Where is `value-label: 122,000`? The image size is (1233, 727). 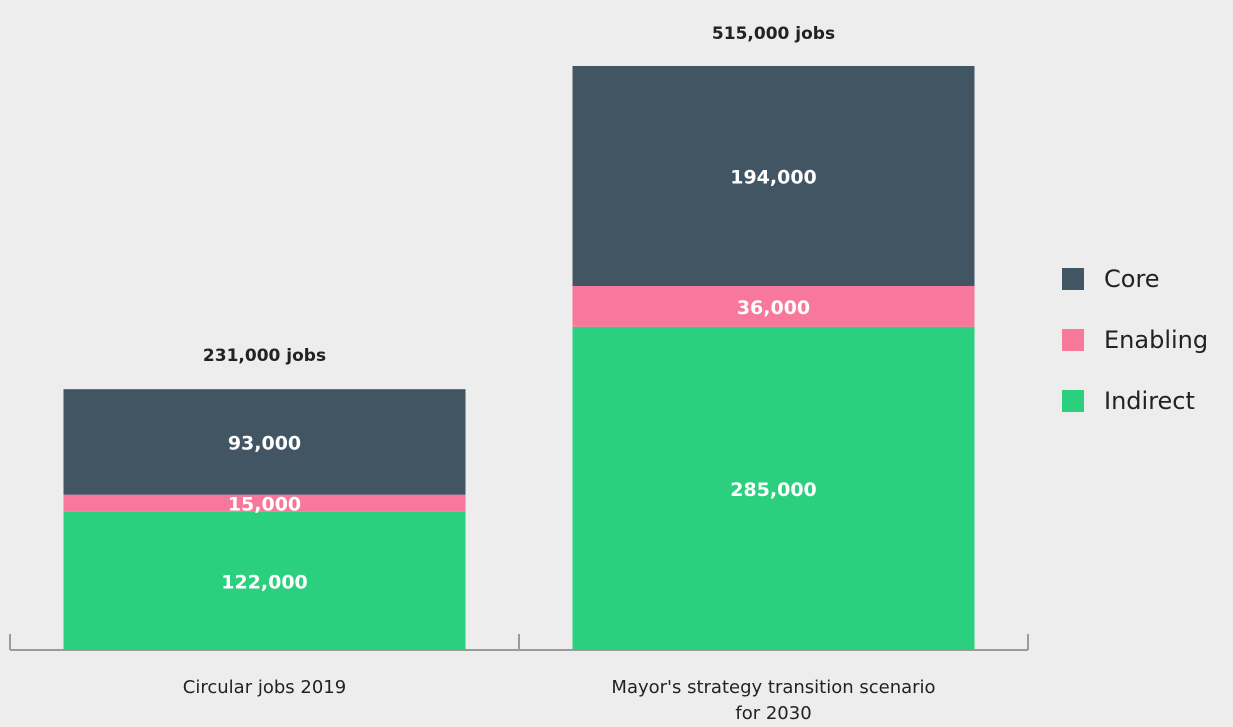 value-label: 122,000 is located at coordinates (264, 582).